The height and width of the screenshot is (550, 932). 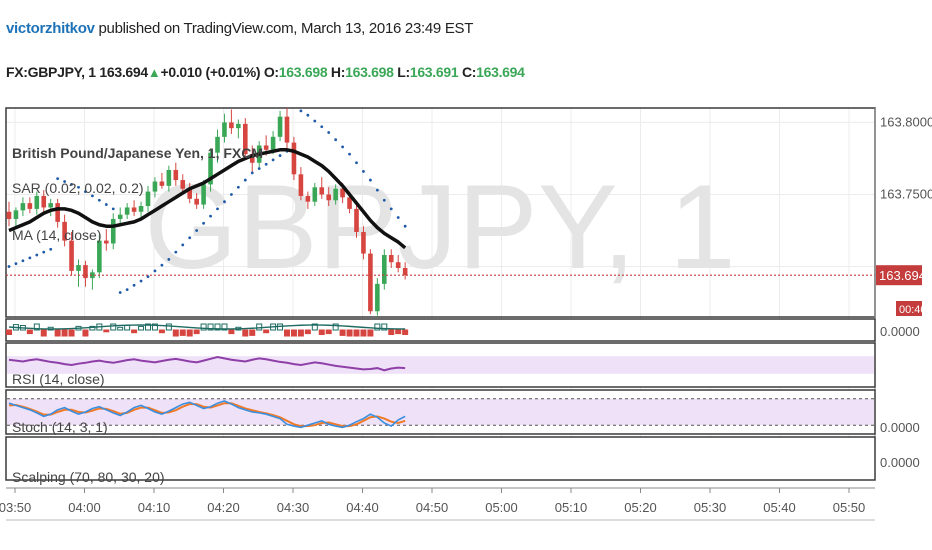 I want to click on scalping-panel: Scalping (70, 80, 30, 20) 0.0000, so click(x=462, y=460).